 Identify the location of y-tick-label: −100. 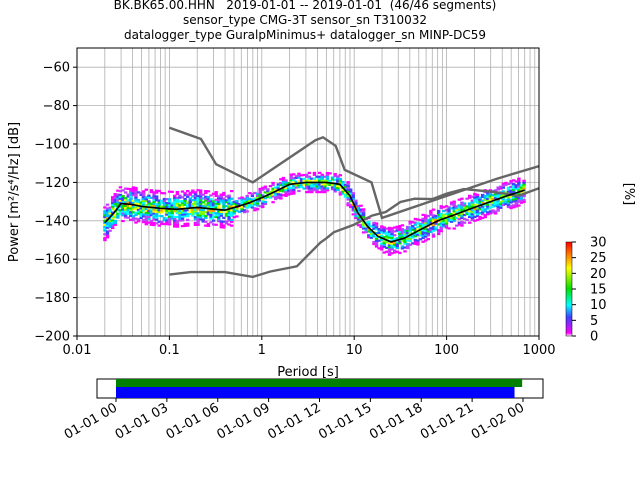
(52, 145).